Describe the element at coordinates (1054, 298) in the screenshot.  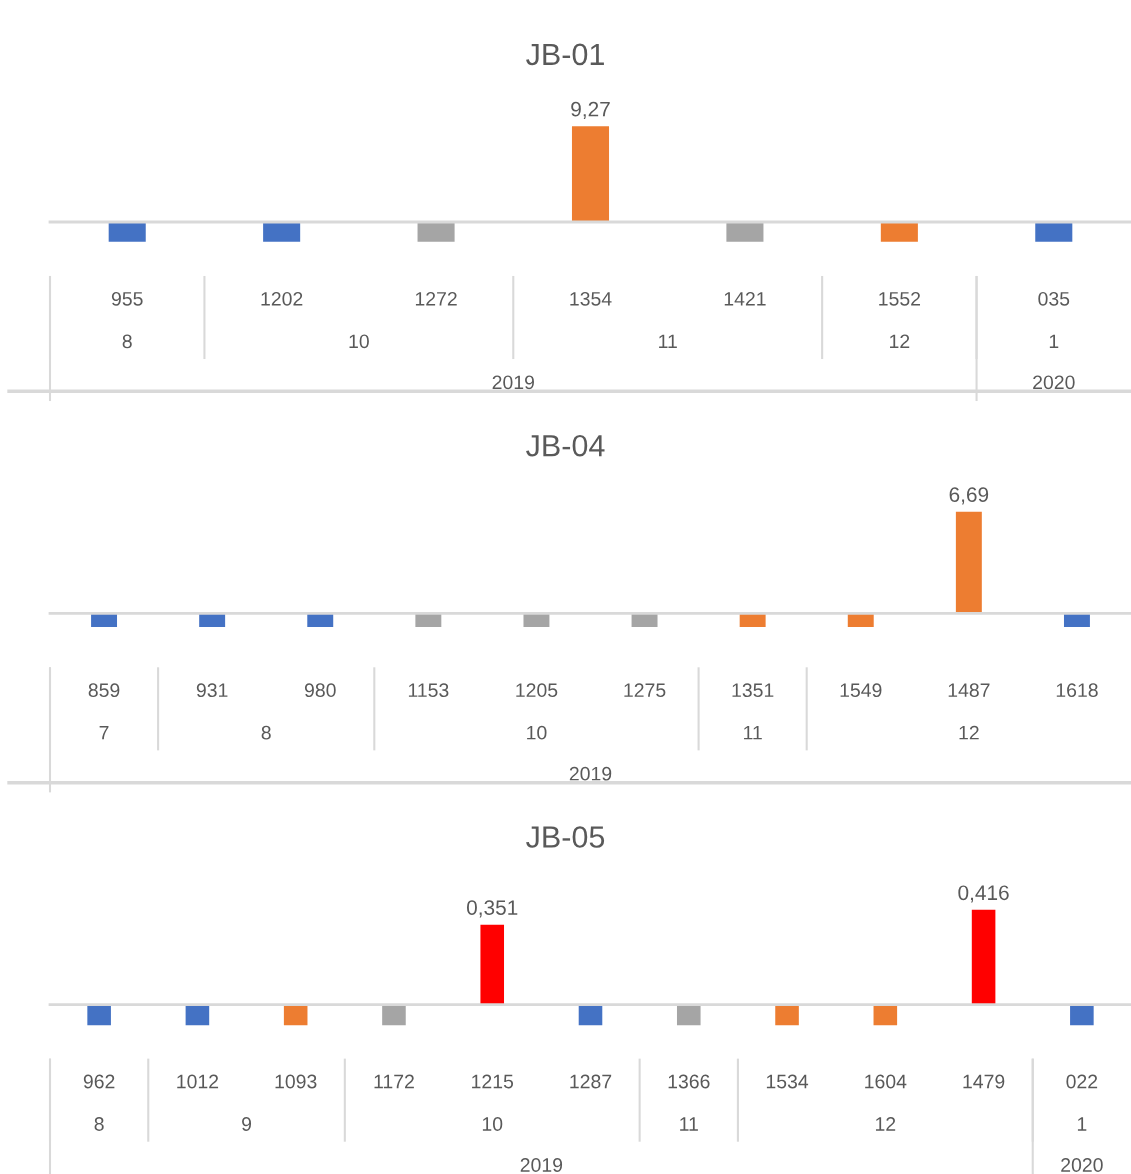
I see `x-tick-label: 035` at that location.